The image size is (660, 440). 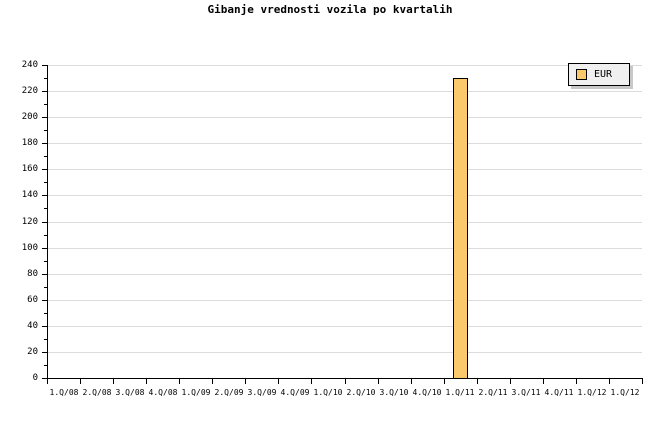 What do you see at coordinates (29, 222) in the screenshot?
I see `y-axis-tick-label: 120` at bounding box center [29, 222].